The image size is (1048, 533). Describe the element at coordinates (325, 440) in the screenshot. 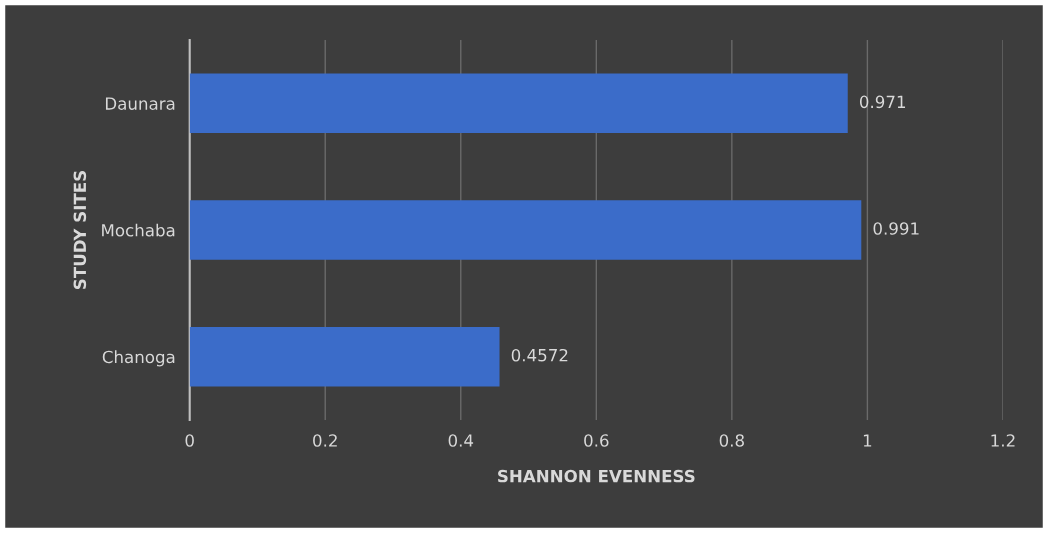

I see `x-tick-label: 0.2` at that location.